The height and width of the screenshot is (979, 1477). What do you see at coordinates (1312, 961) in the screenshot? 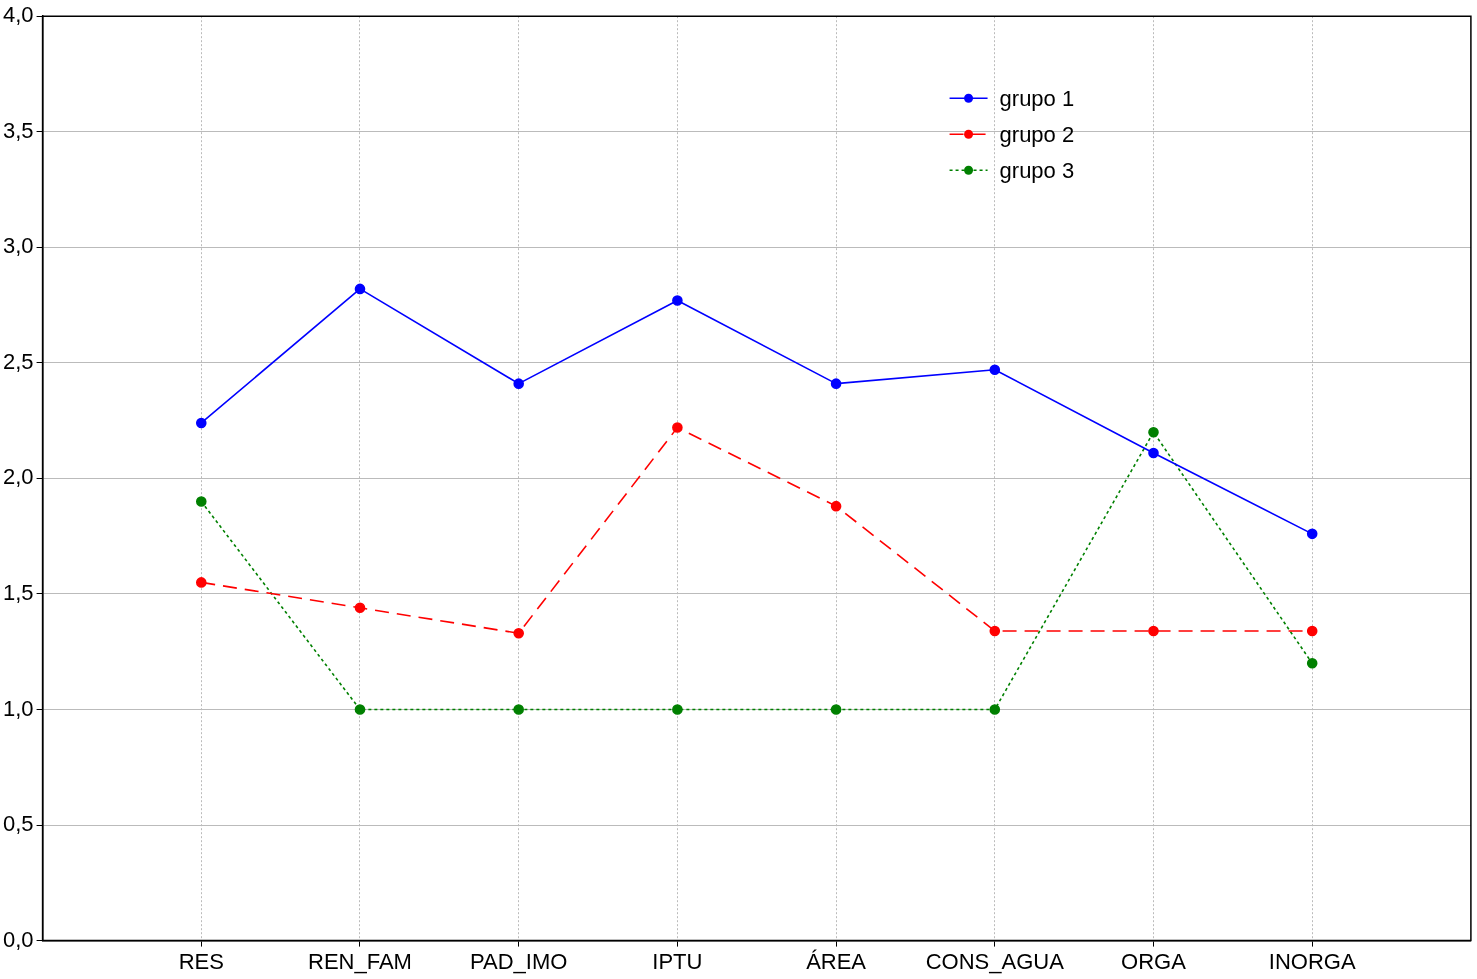
I see `x-tick-label: INORGA` at bounding box center [1312, 961].